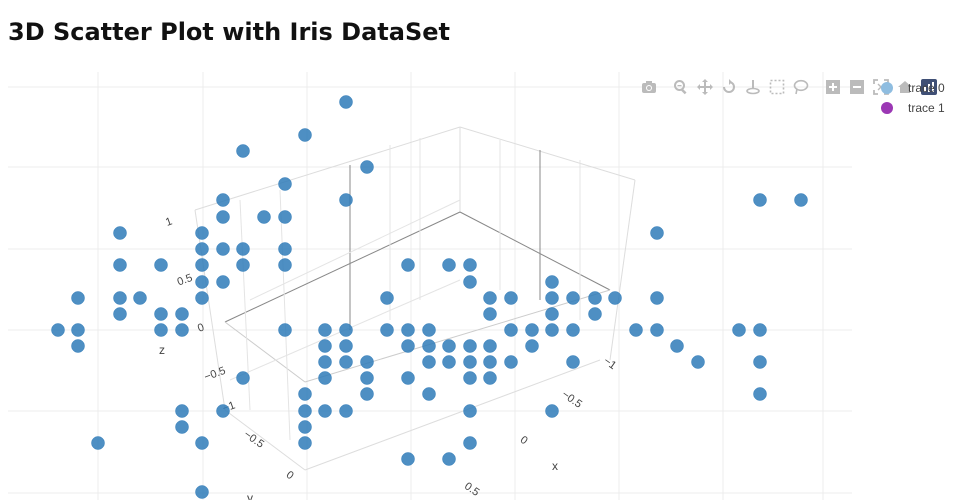 The image size is (960, 500). Describe the element at coordinates (857, 87) in the screenshot. I see `zoom-out-icon` at that location.